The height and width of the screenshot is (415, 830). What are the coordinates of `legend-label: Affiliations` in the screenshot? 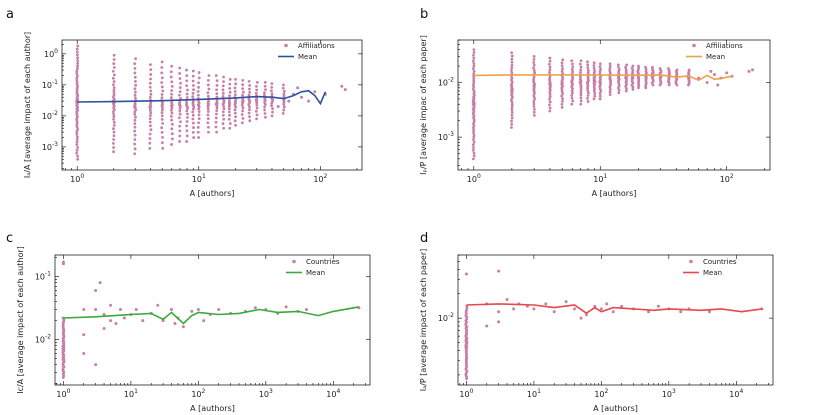 It's located at (724, 46).